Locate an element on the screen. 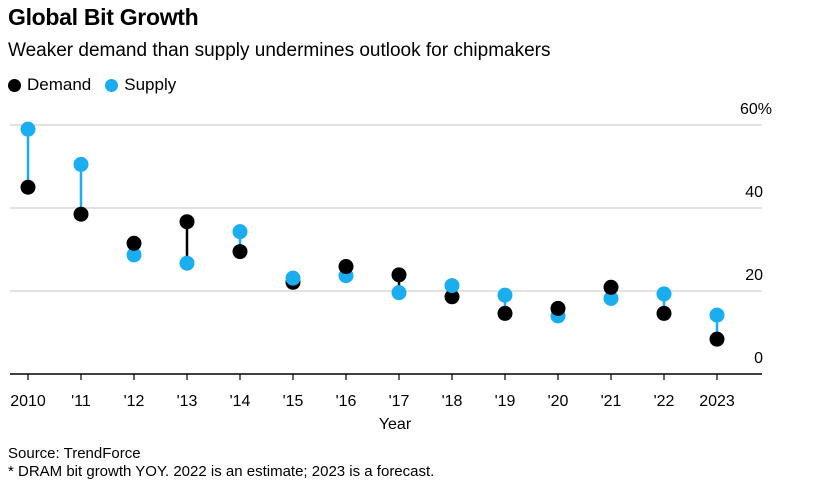  y-tick-label: 40 is located at coordinates (754, 192).